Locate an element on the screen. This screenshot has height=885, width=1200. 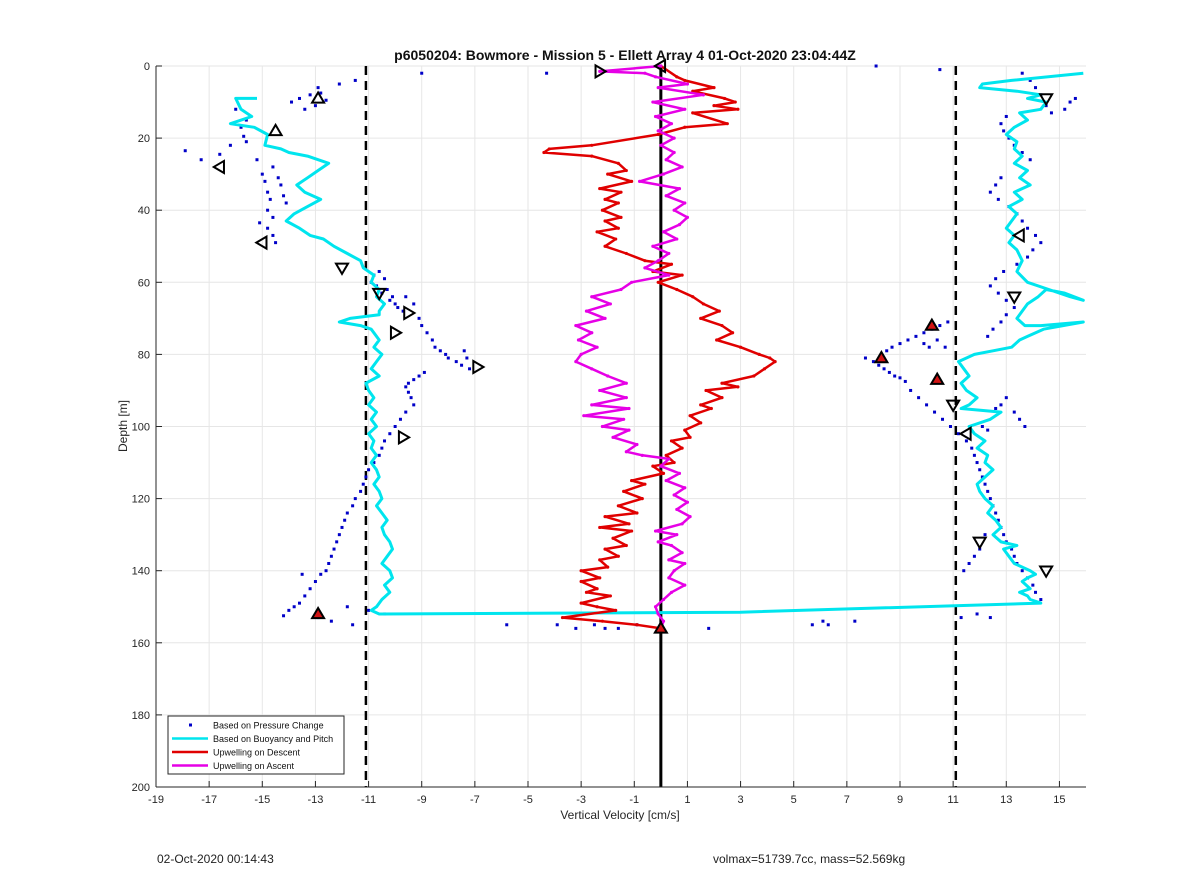
y-axis-label: Depth [m] is located at coordinates (123, 426).